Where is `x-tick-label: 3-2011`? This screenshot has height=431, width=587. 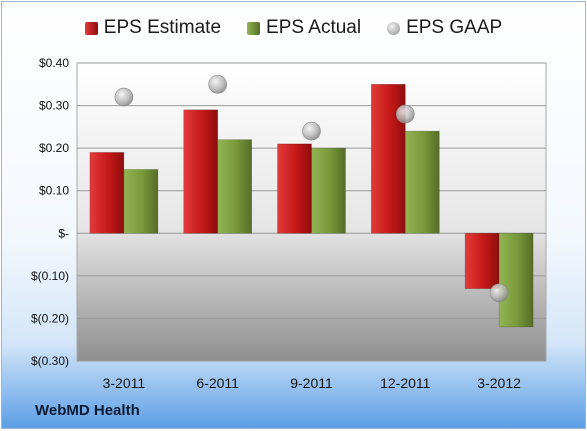
x-tick-label: 3-2011 is located at coordinates (124, 383).